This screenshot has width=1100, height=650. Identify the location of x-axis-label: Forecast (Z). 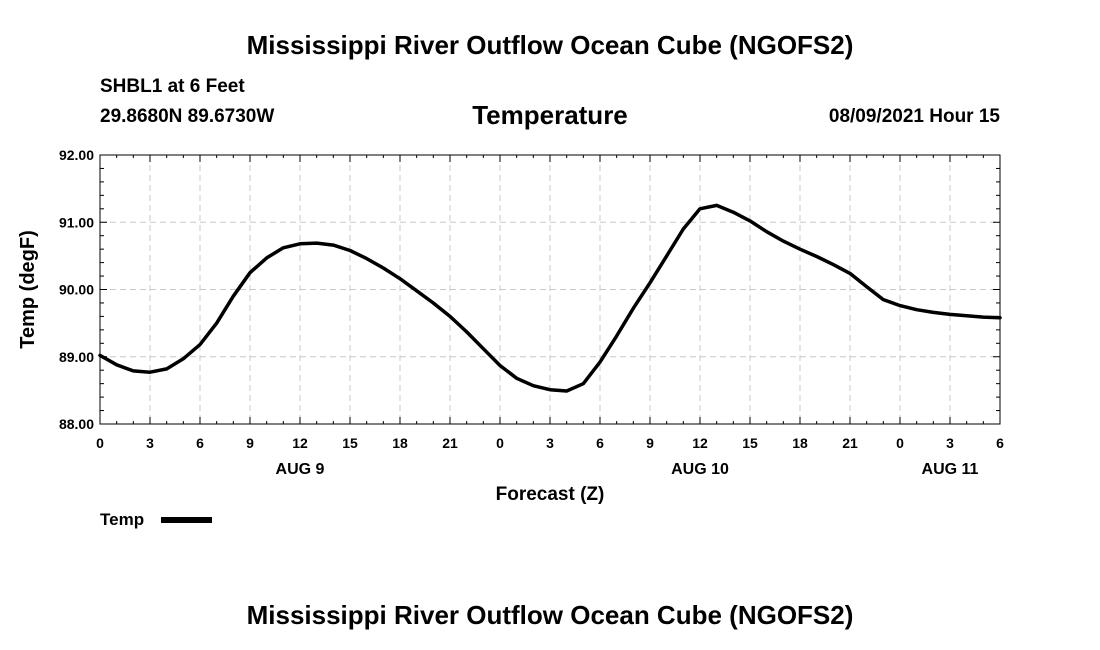
(550, 494).